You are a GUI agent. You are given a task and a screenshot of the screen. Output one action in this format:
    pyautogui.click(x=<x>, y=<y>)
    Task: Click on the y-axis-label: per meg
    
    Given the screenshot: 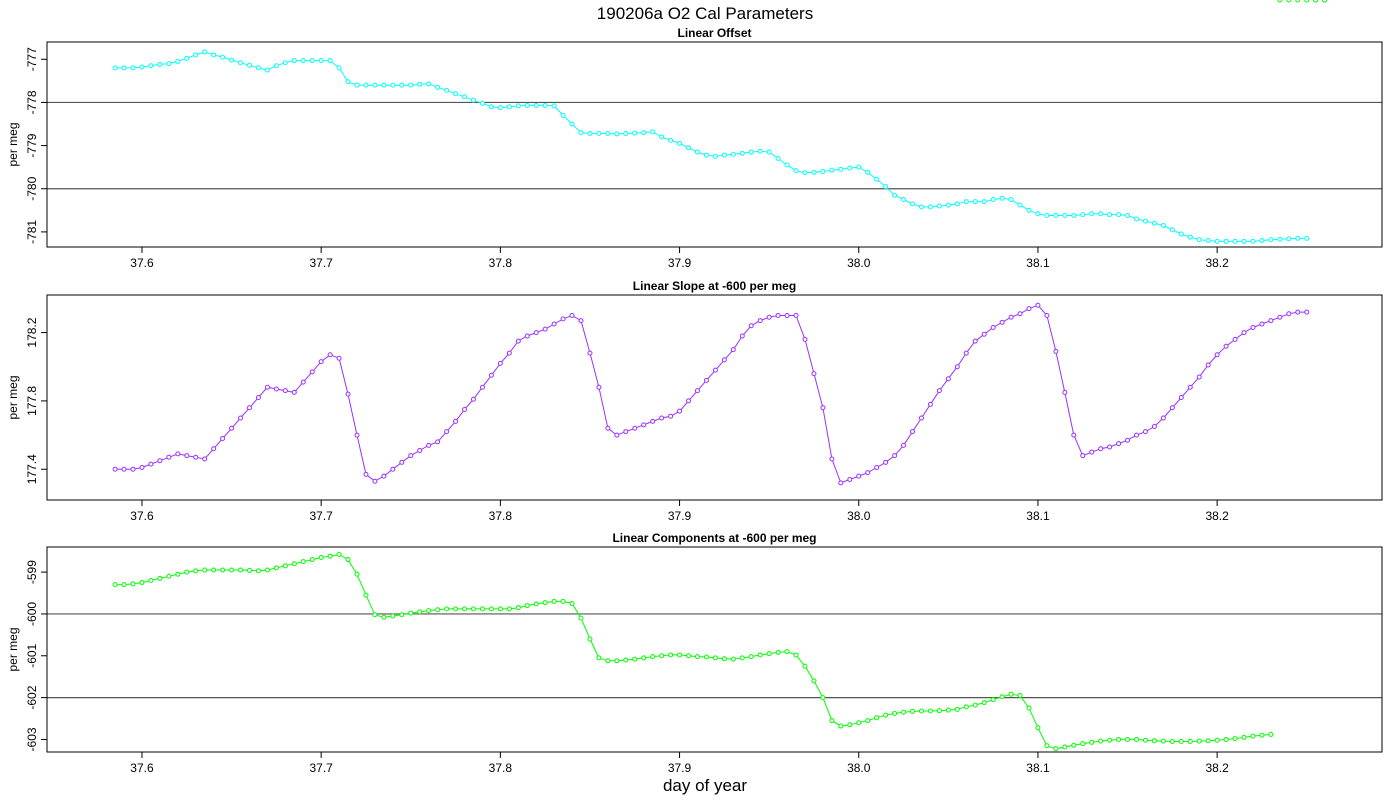 What is the action you would take?
    pyautogui.click(x=13, y=397)
    